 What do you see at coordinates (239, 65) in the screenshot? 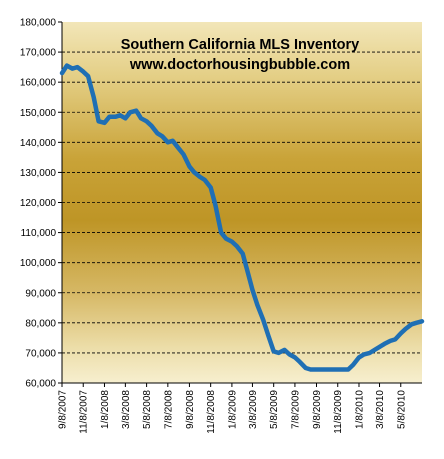
I see `chart-subtitle: www.doctorhousingbubble.com` at bounding box center [239, 65].